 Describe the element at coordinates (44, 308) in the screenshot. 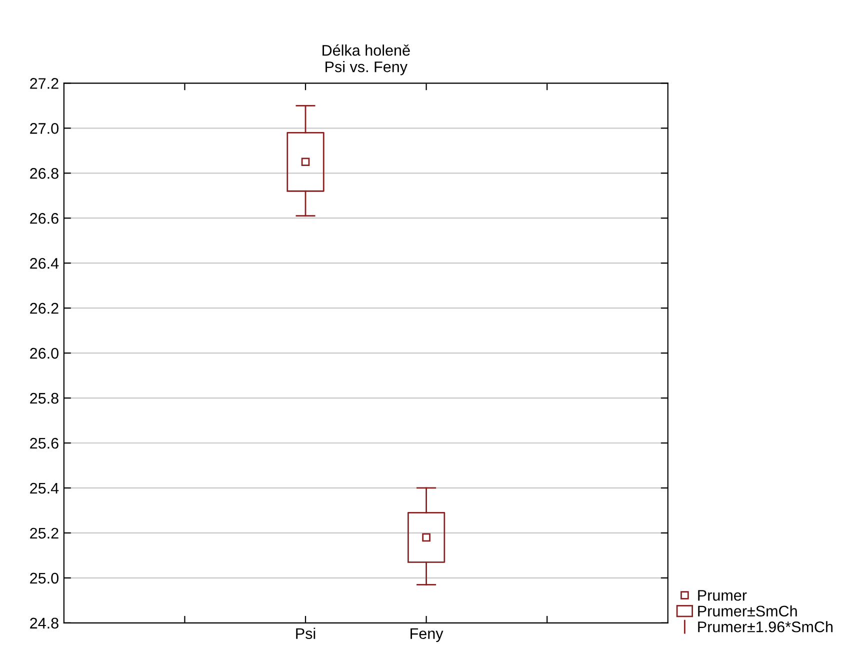

I see `y-tick-label: 26.2` at that location.